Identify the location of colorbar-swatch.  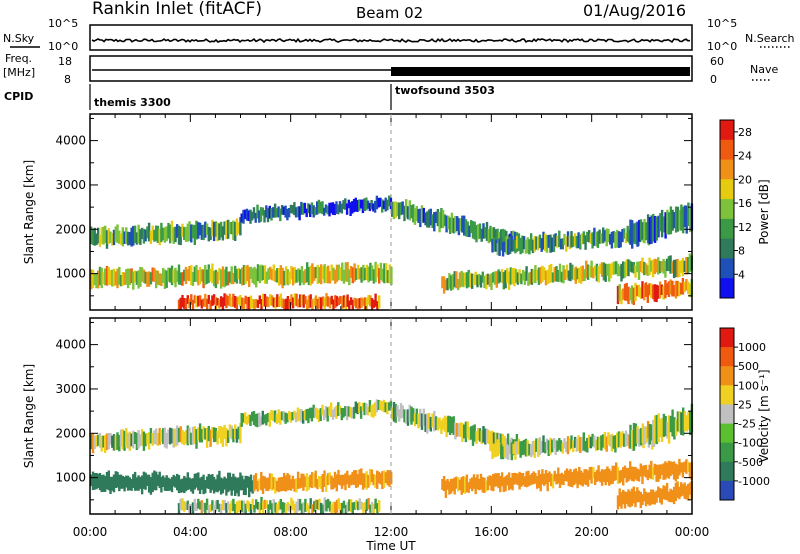
(727, 471).